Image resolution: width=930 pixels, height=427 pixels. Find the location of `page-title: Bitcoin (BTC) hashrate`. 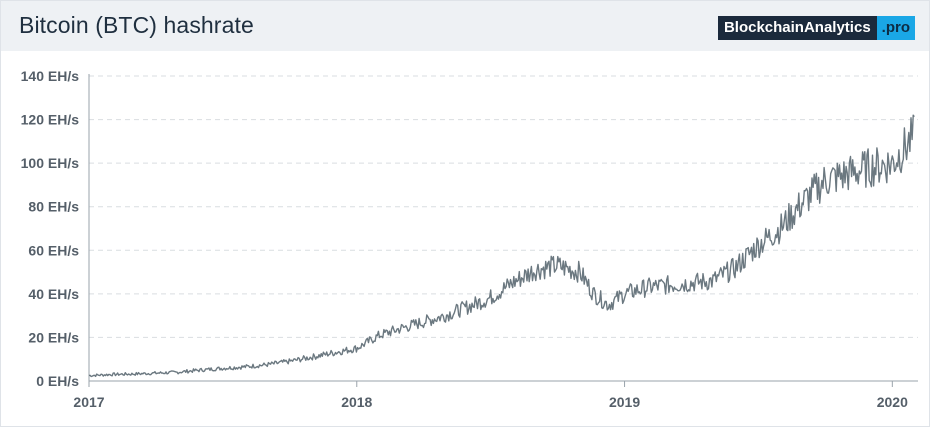

page-title: Bitcoin (BTC) hashrate is located at coordinates (136, 25).